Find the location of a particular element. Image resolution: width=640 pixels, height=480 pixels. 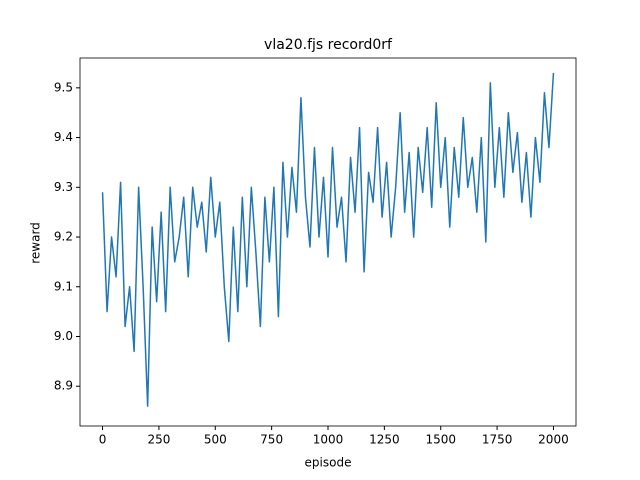

x-axis-label: episode is located at coordinates (328, 463).